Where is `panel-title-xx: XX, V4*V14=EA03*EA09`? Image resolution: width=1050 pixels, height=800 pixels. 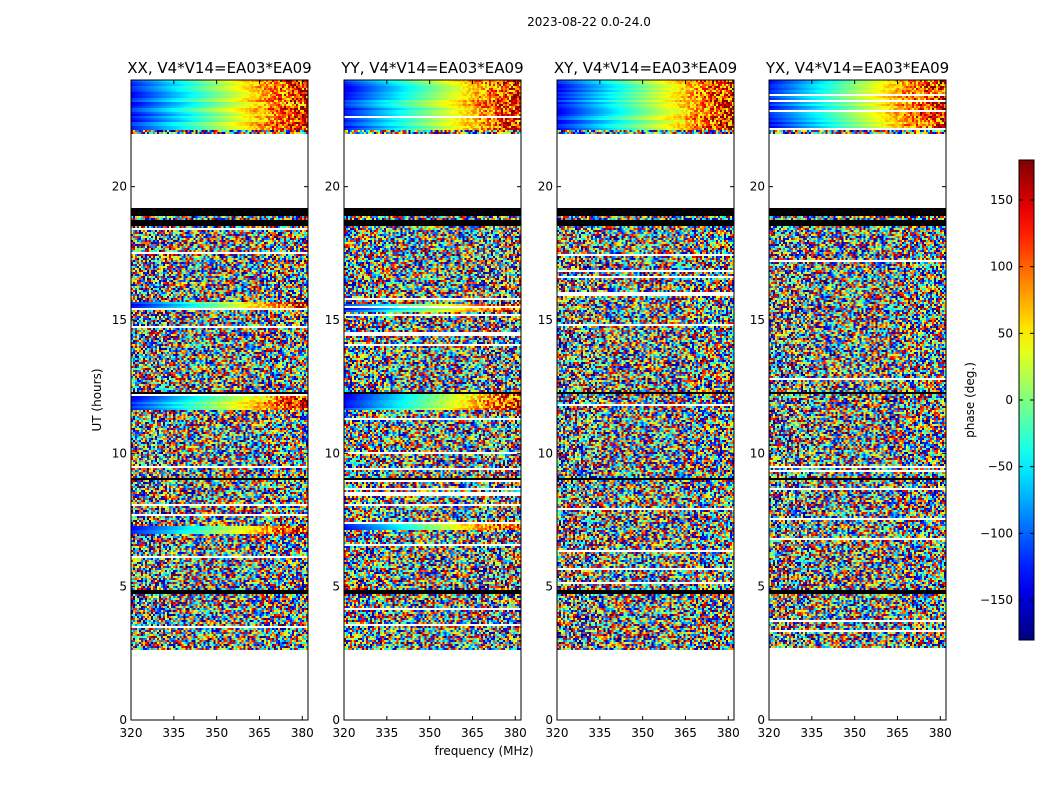
panel-title-xx: XX, V4*V14=EA03*EA09 is located at coordinates (219, 68).